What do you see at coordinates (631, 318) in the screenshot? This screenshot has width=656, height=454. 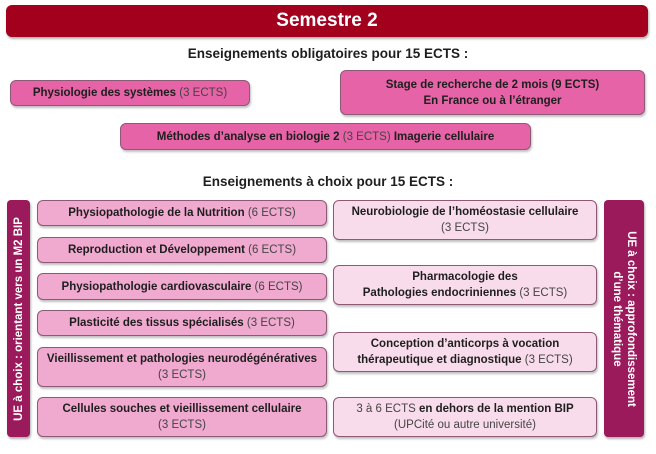 I see `right-label-line1: UE à choix : approfondissement` at bounding box center [631, 318].